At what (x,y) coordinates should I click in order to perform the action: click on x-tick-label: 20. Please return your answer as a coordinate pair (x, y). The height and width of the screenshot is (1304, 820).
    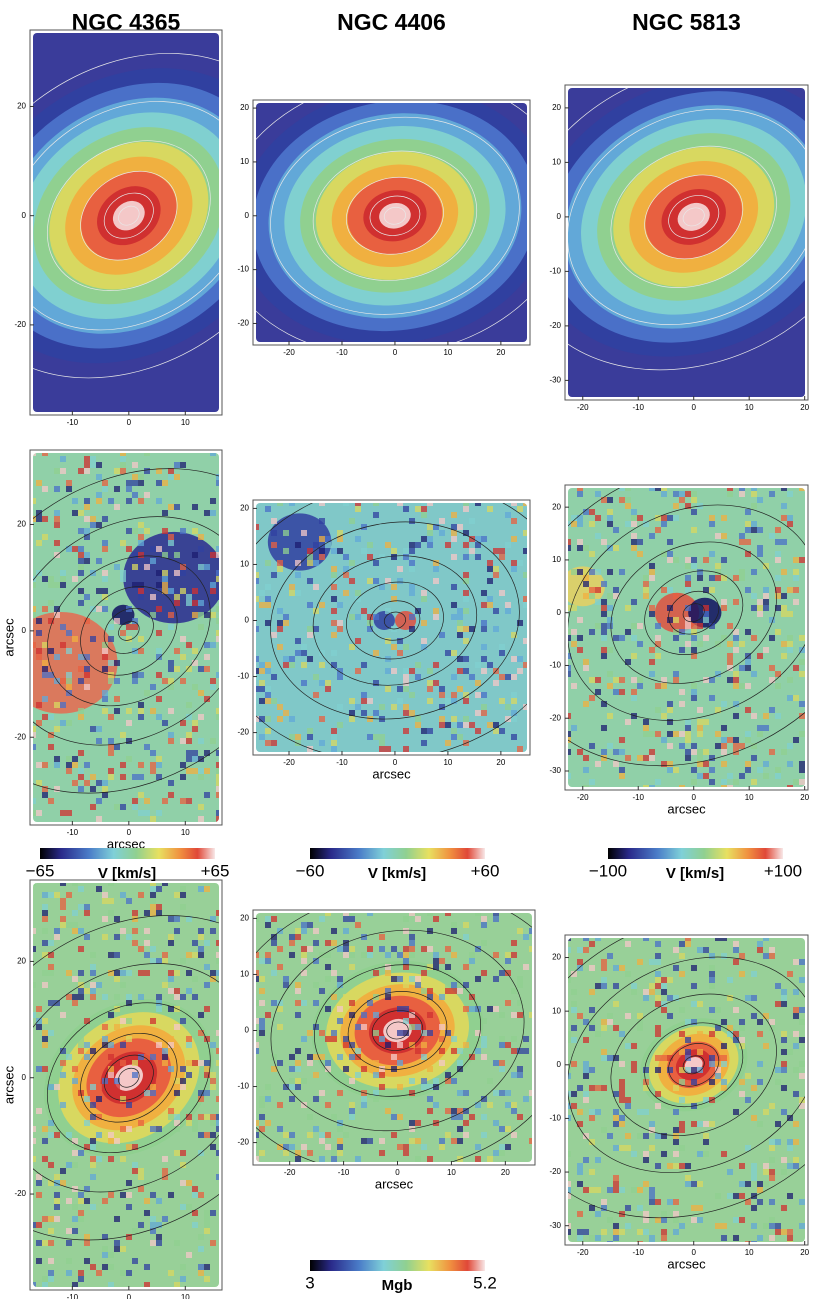
    Looking at the image, I should click on (500, 762).